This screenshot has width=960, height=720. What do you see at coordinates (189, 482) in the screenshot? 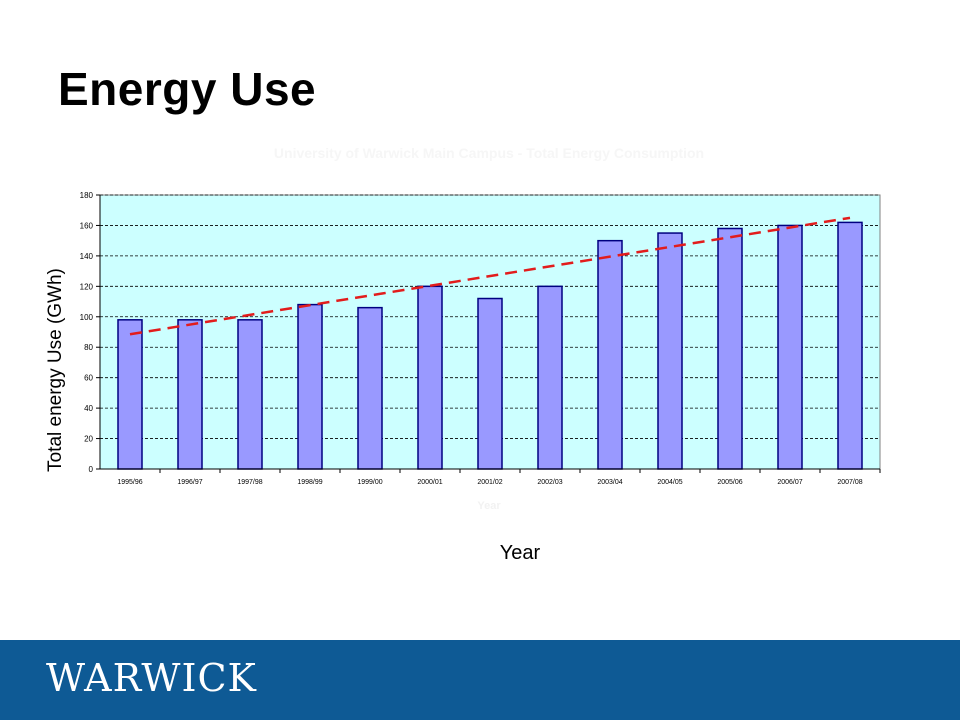
I see `x-tick-label: 1996/97` at bounding box center [189, 482].